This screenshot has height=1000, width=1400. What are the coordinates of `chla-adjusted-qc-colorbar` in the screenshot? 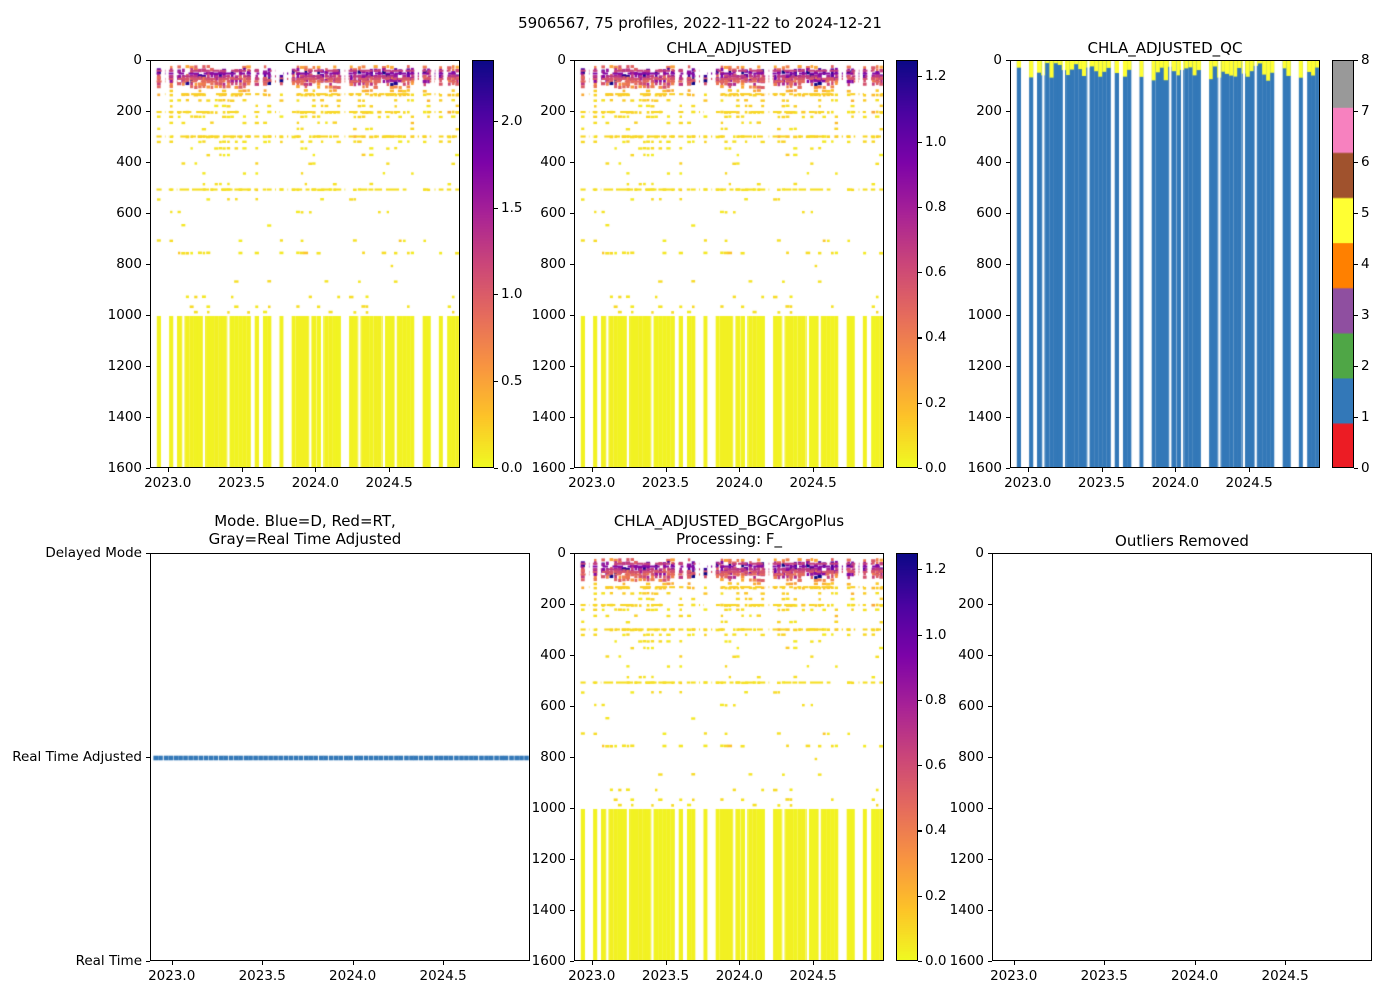 It's located at (1343, 264).